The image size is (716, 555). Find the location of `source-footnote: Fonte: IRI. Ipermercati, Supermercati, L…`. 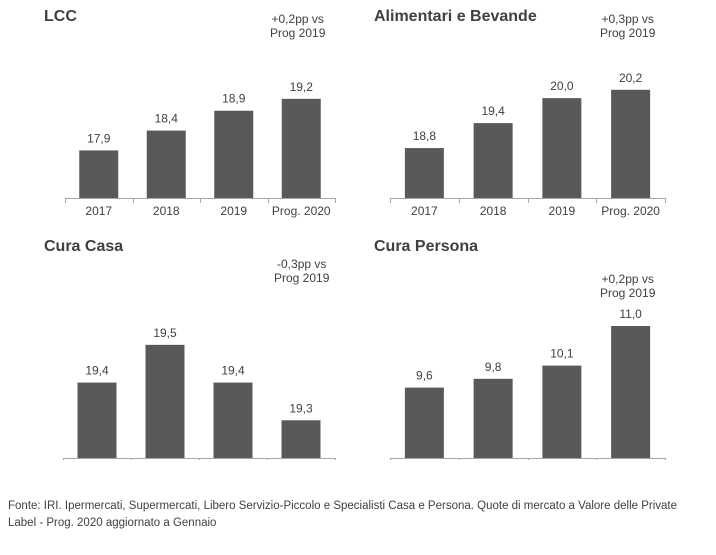

source-footnote: Fonte: IRI. Ipermercati, Supermercati, L… is located at coordinates (360, 515).